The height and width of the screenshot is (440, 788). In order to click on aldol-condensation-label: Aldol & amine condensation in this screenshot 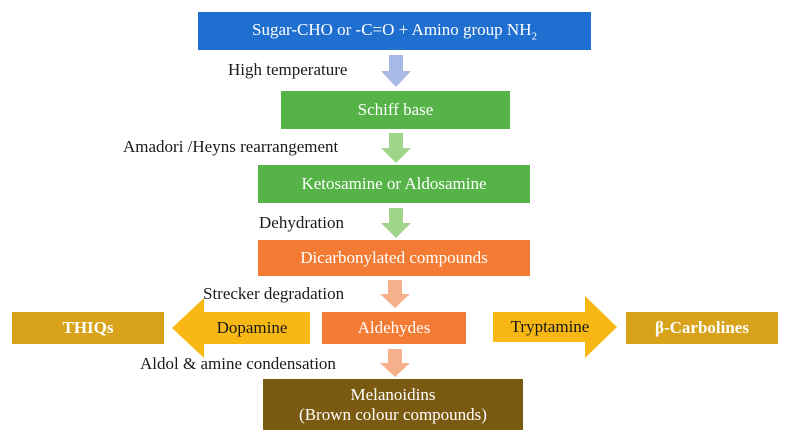, I will do `click(238, 363)`.